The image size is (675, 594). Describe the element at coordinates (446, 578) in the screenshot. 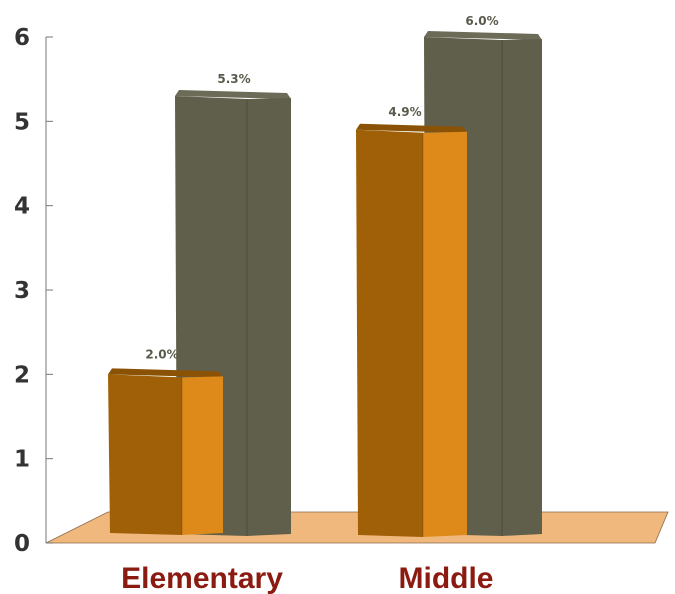

I see `category-label: Middle` at that location.